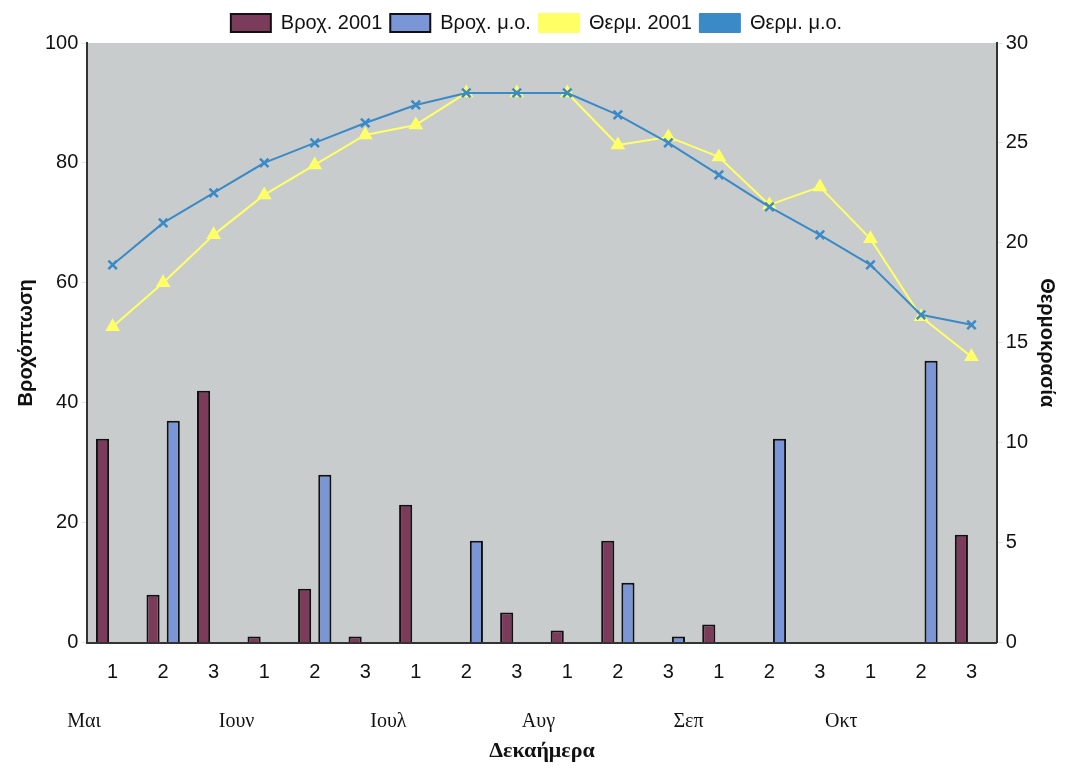  I want to click on y-tick-label: 60, so click(67, 281).